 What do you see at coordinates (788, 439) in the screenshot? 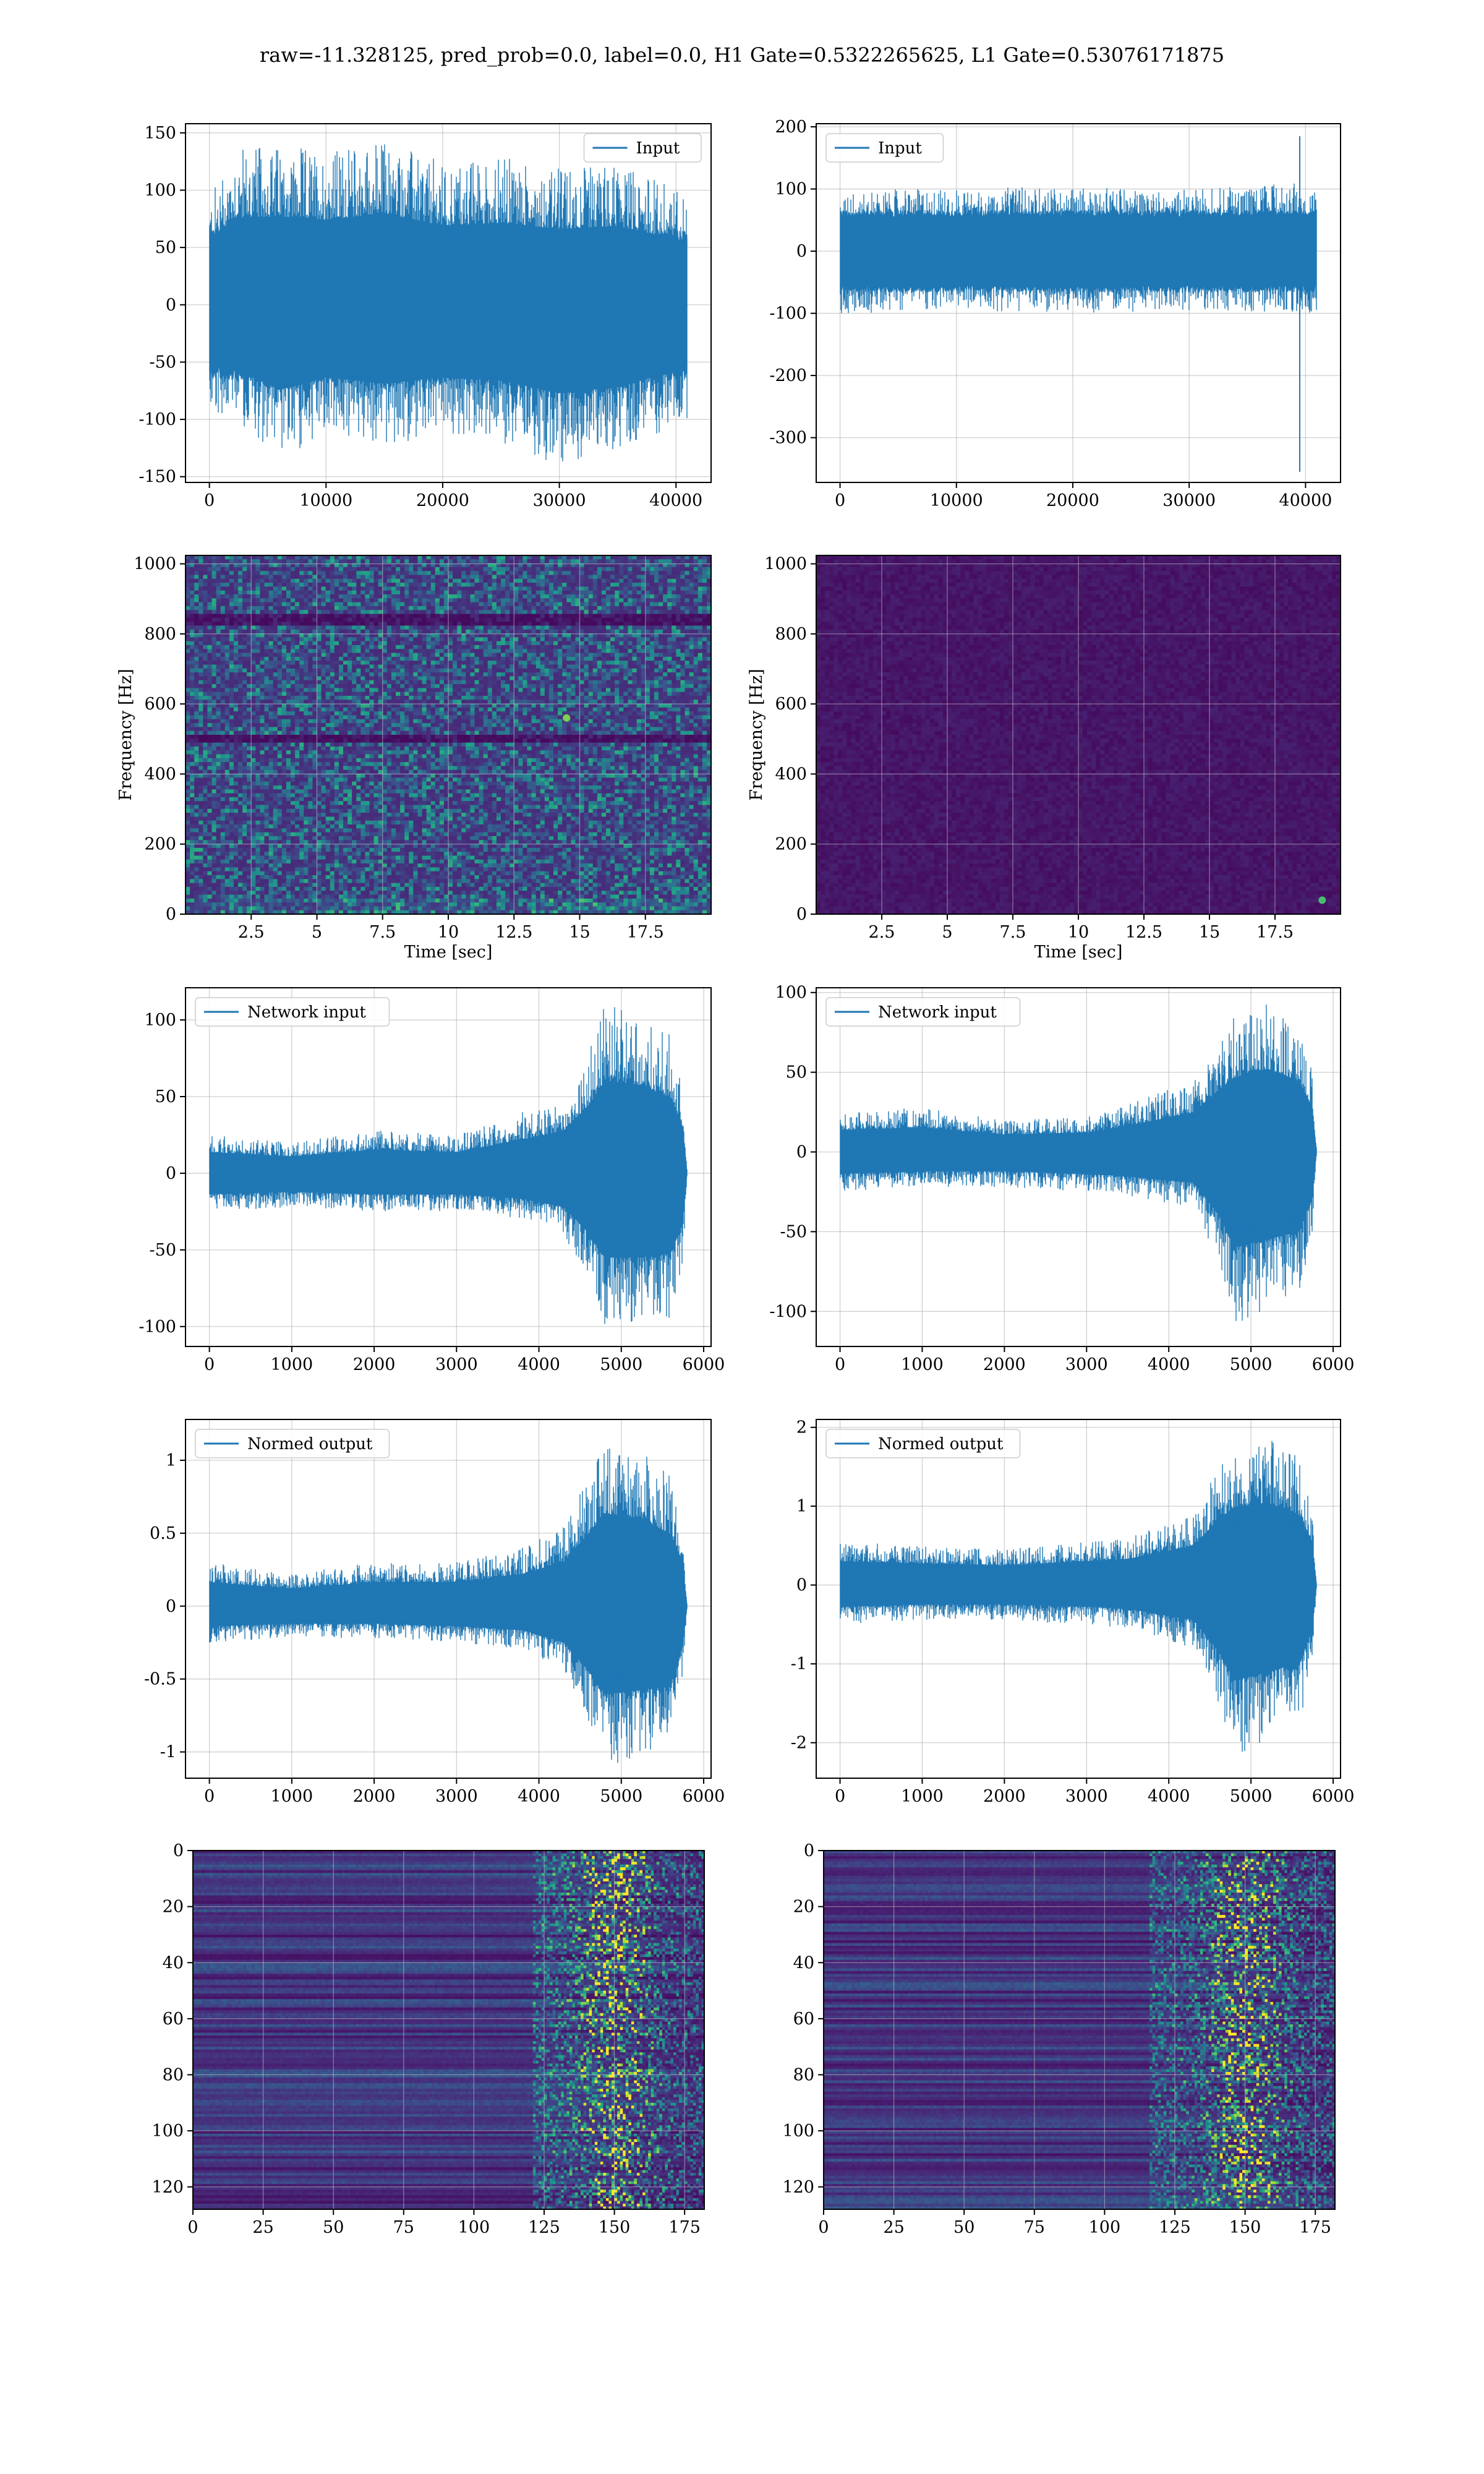
I see `y-tick-label: -300` at bounding box center [788, 439].